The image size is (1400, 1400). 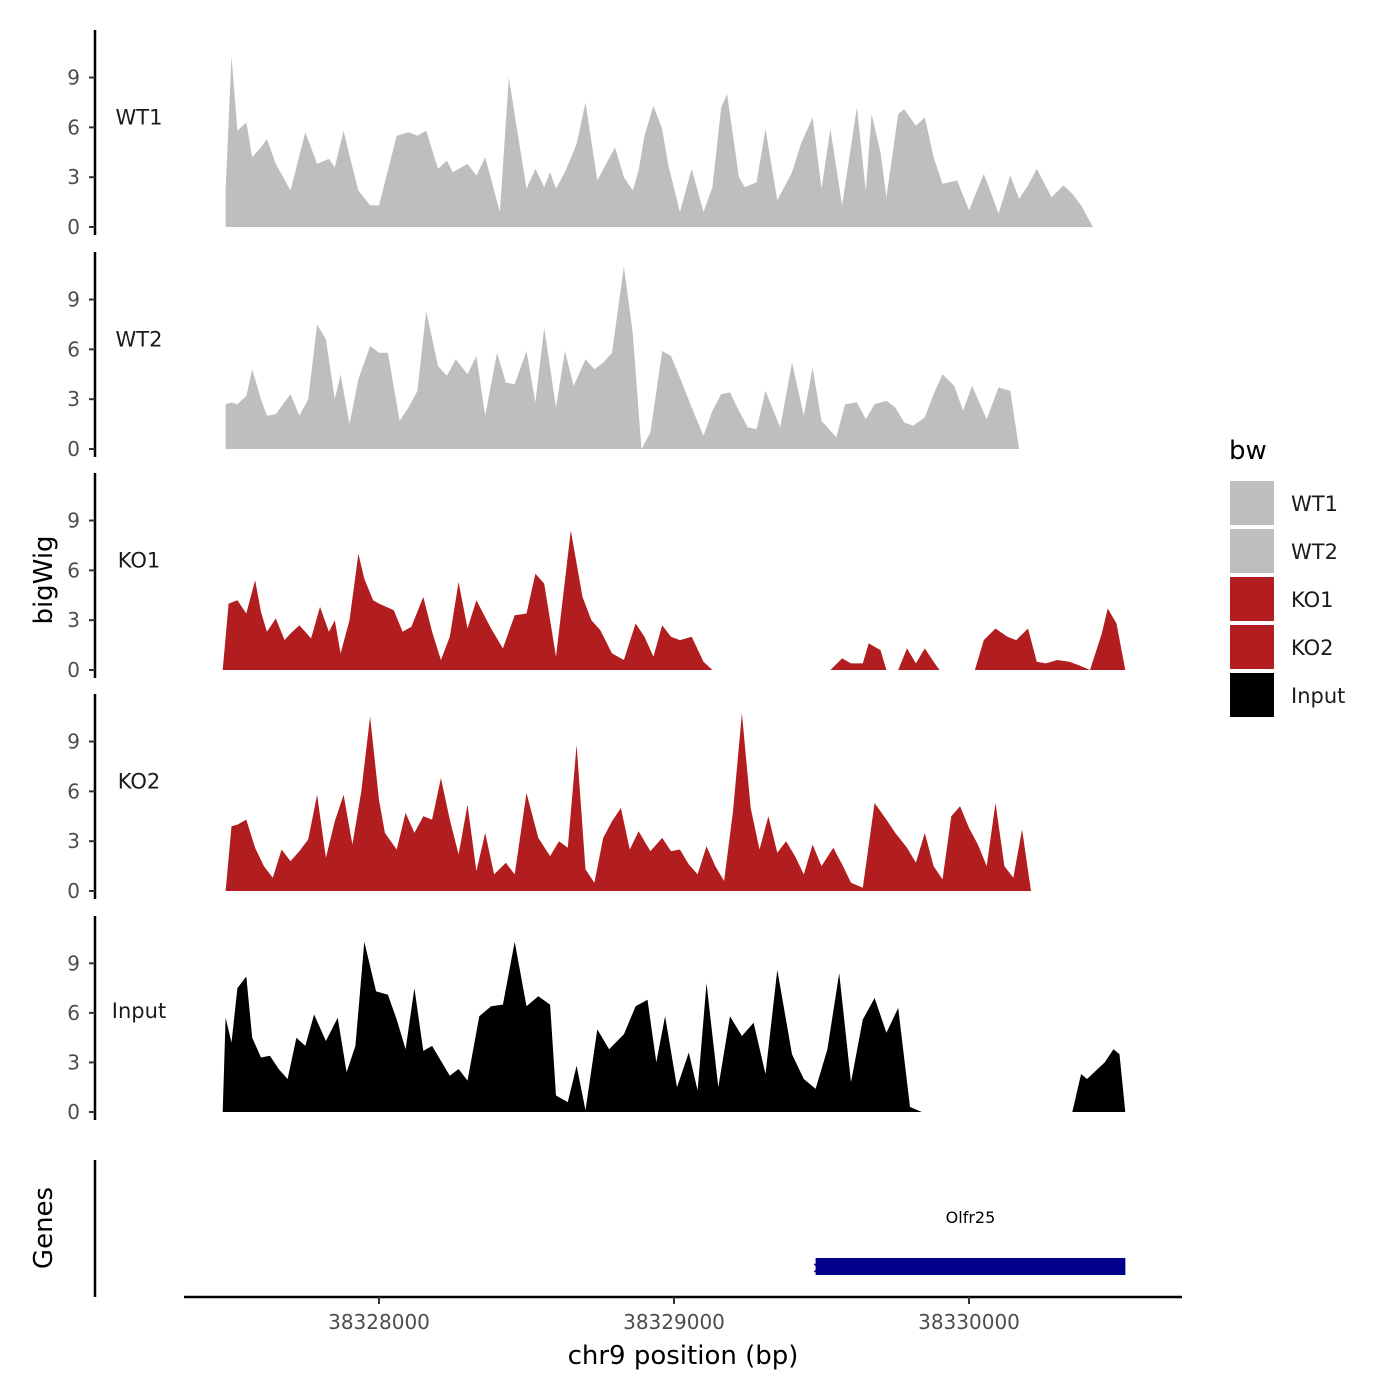 What do you see at coordinates (139, 561) in the screenshot?
I see `track-label: KO1` at bounding box center [139, 561].